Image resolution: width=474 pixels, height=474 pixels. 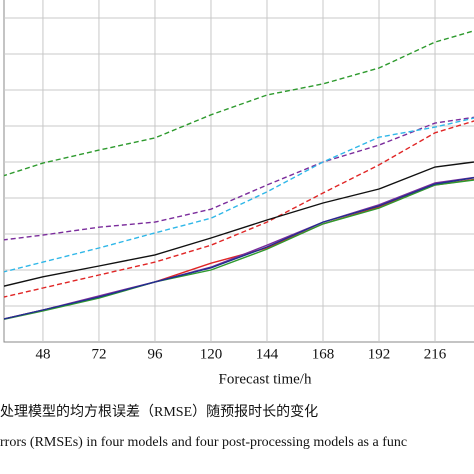 I want to click on x-tick-label: 216, so click(x=435, y=354).